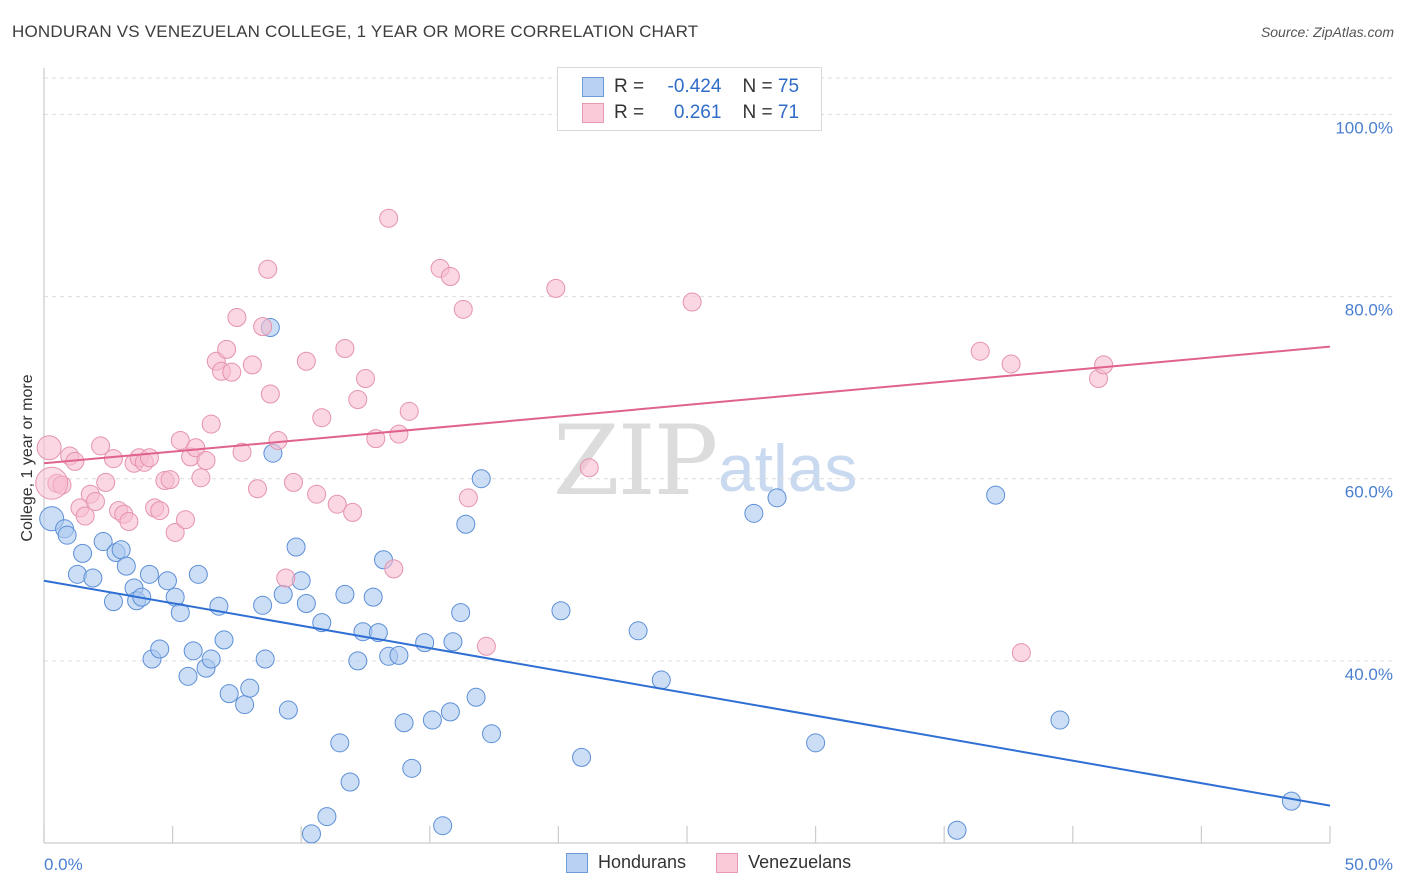 This screenshot has width=1406, height=892. What do you see at coordinates (1364, 127) in the screenshot?
I see `y-tick-label: 100.0%` at bounding box center [1364, 127].